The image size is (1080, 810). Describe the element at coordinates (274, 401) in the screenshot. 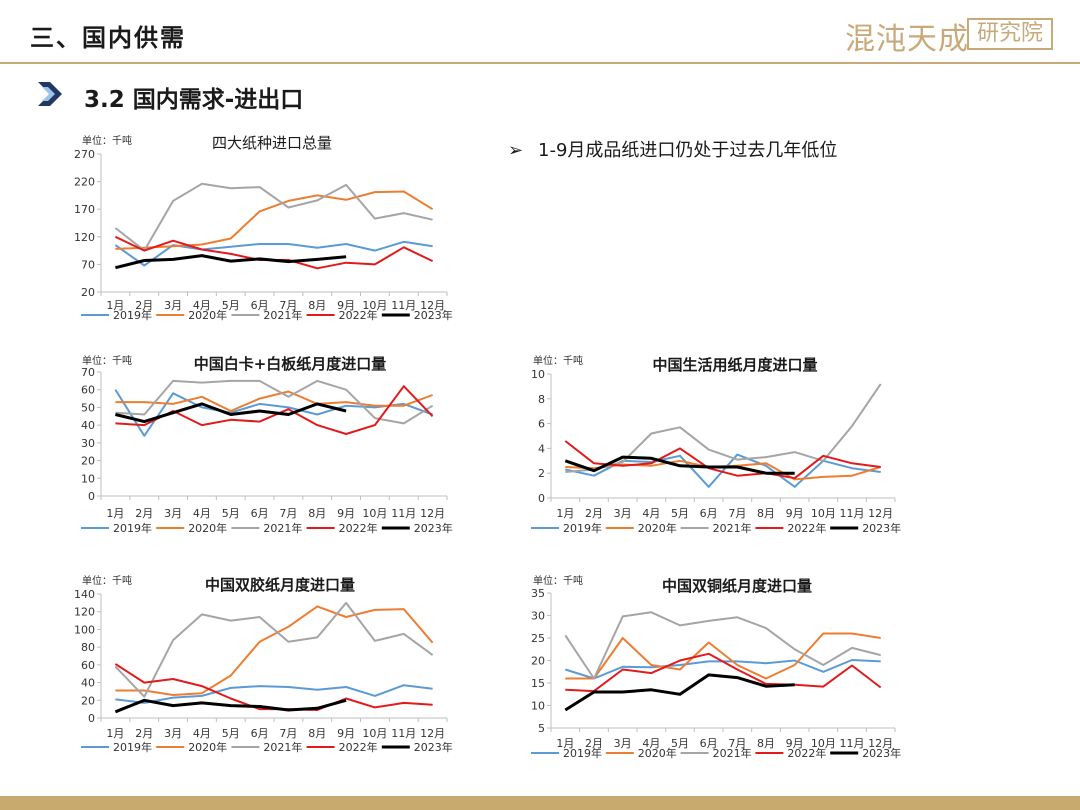

I see `series-line-2020年` at that location.